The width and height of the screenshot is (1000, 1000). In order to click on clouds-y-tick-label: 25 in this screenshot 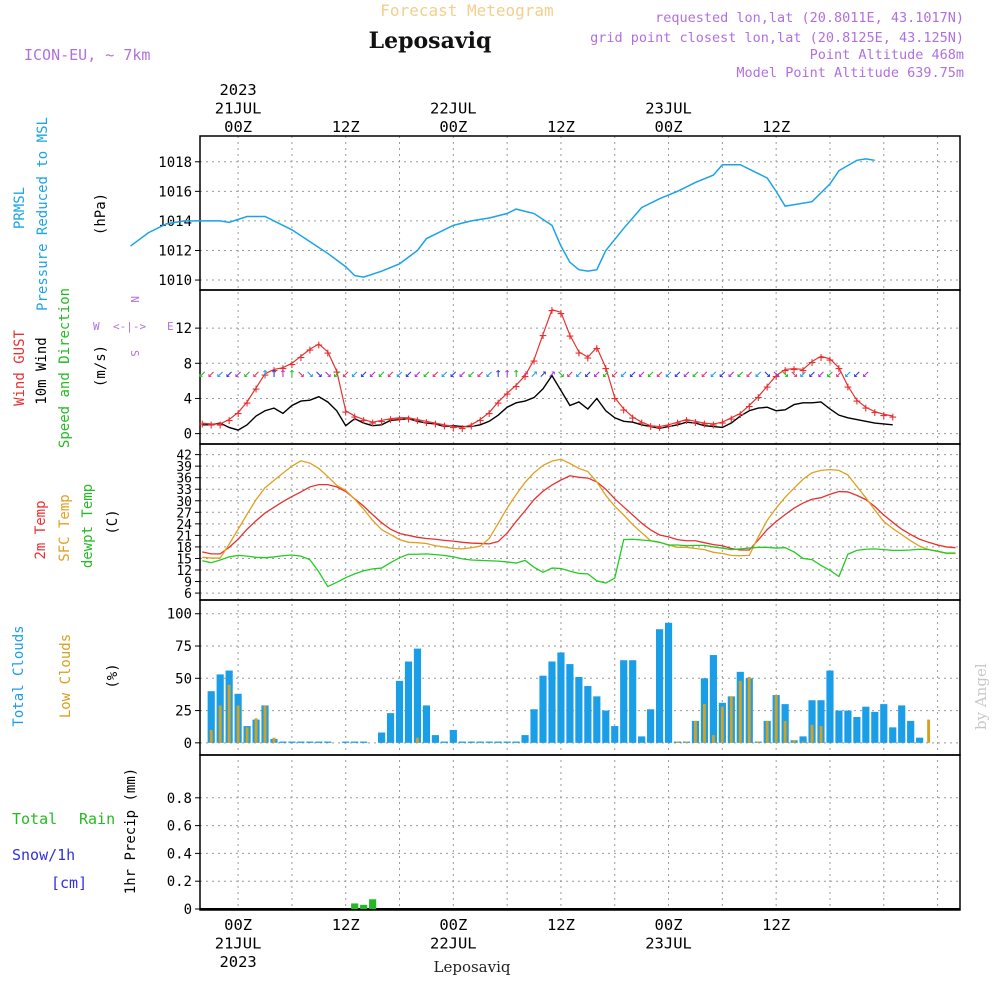, I will do `click(183, 712)`.